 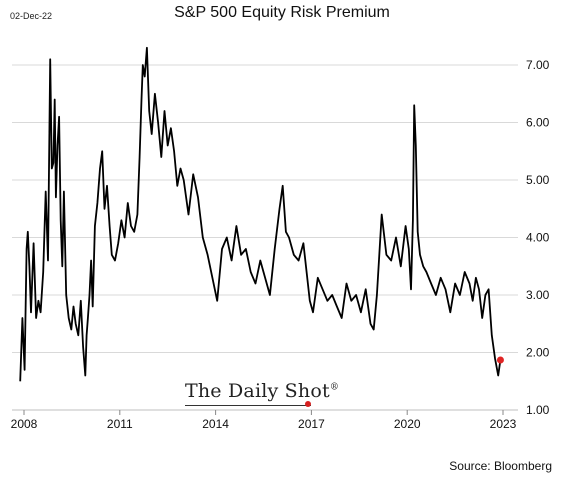 I want to click on source-note: Source: Bloomberg, so click(x=500, y=466).